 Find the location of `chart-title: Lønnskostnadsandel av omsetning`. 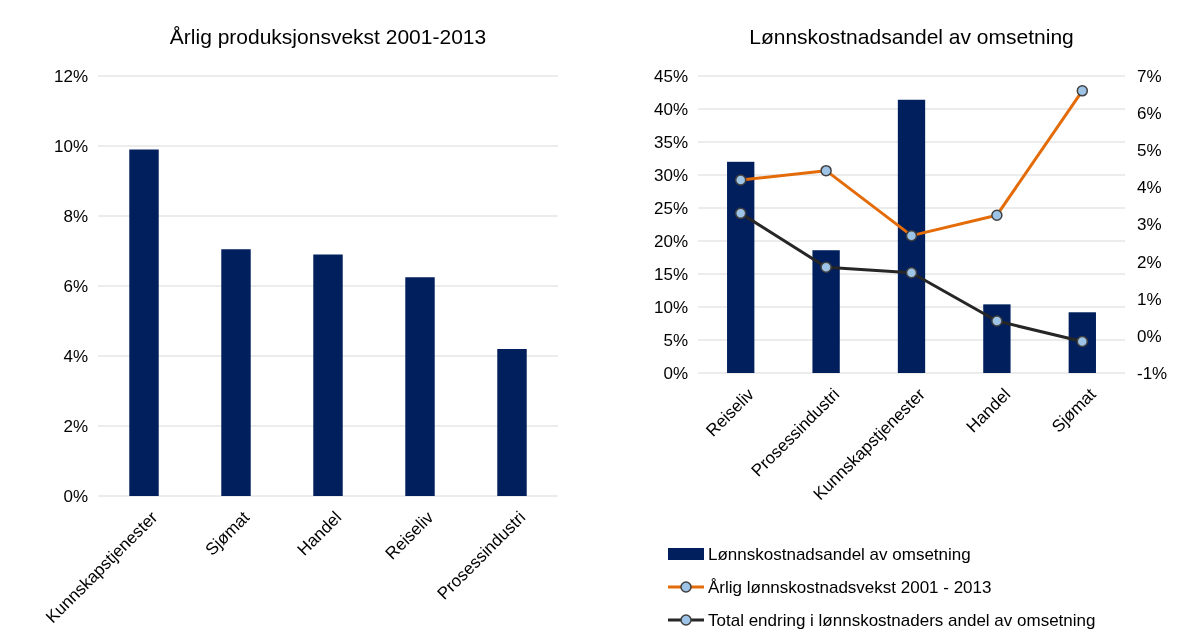

chart-title: Lønnskostnadsandel av omsetning is located at coordinates (911, 36).